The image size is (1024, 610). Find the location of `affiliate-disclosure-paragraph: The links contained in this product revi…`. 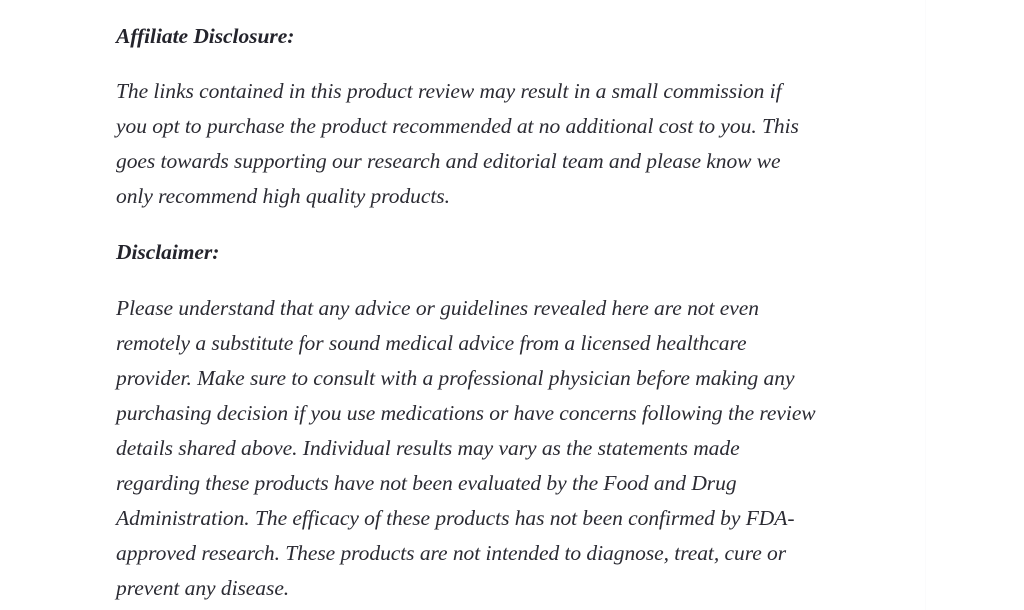

affiliate-disclosure-paragraph: The links contained in this product revi… is located at coordinates (457, 143).